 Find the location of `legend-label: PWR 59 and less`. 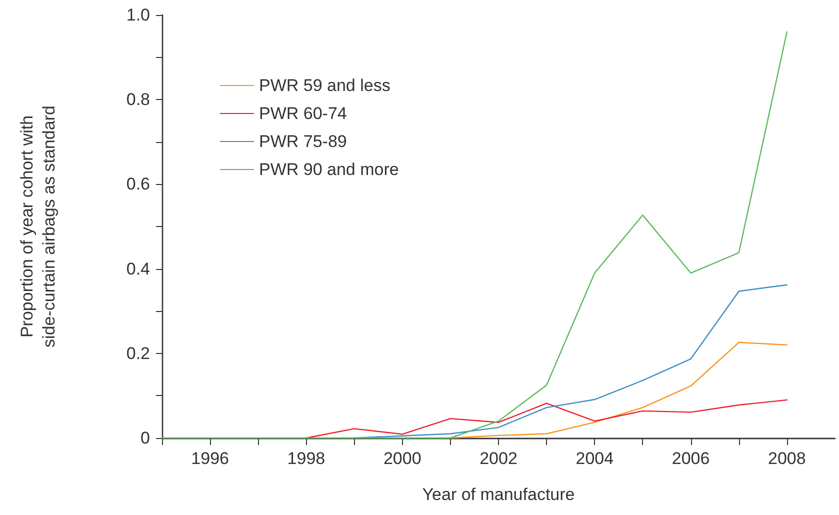

legend-label: PWR 59 and less is located at coordinates (324, 85).